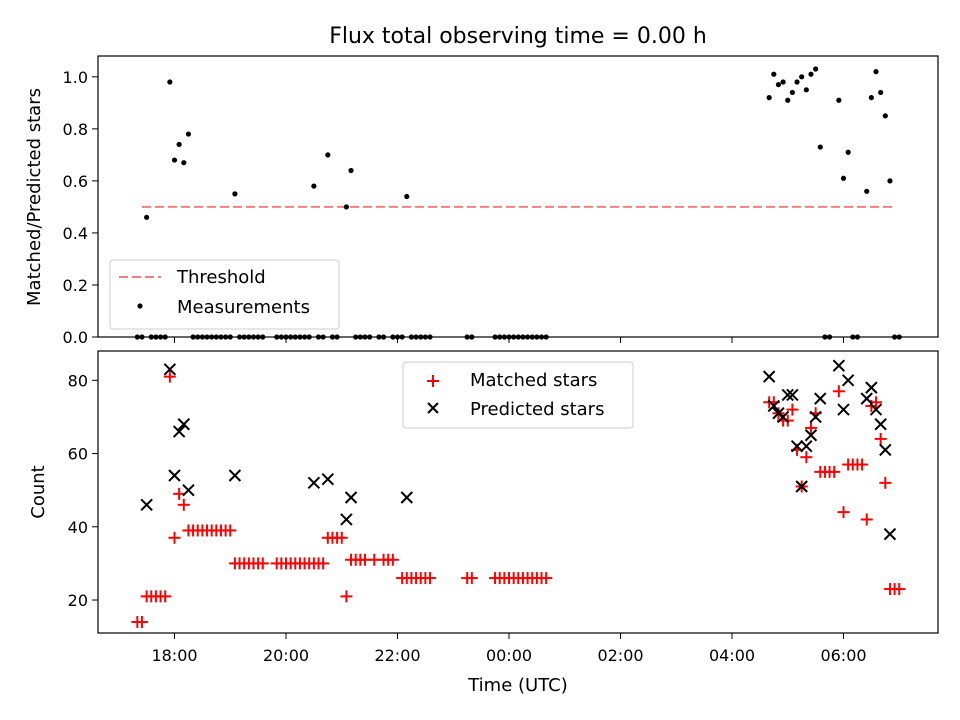 The image size is (960, 720). What do you see at coordinates (75, 233) in the screenshot?
I see `top-y-tick-label: 0.4` at bounding box center [75, 233].